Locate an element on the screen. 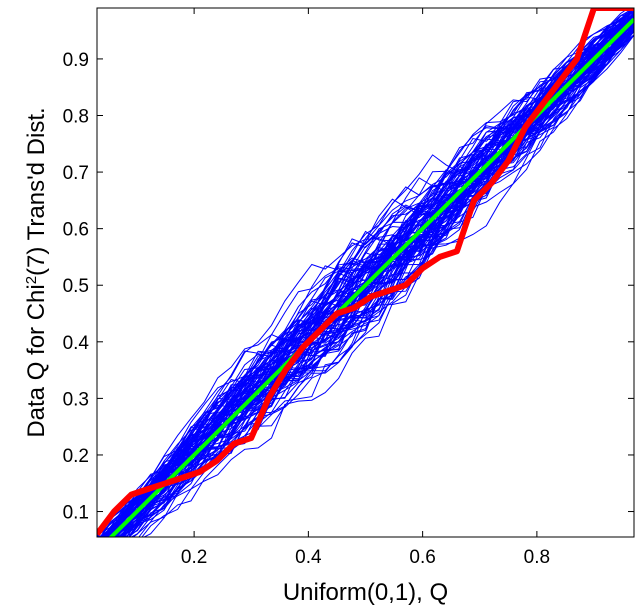 This screenshot has height=613, width=635. y-axis-label-text-2: (7) Trans'd Dist. is located at coordinates (36, 191).